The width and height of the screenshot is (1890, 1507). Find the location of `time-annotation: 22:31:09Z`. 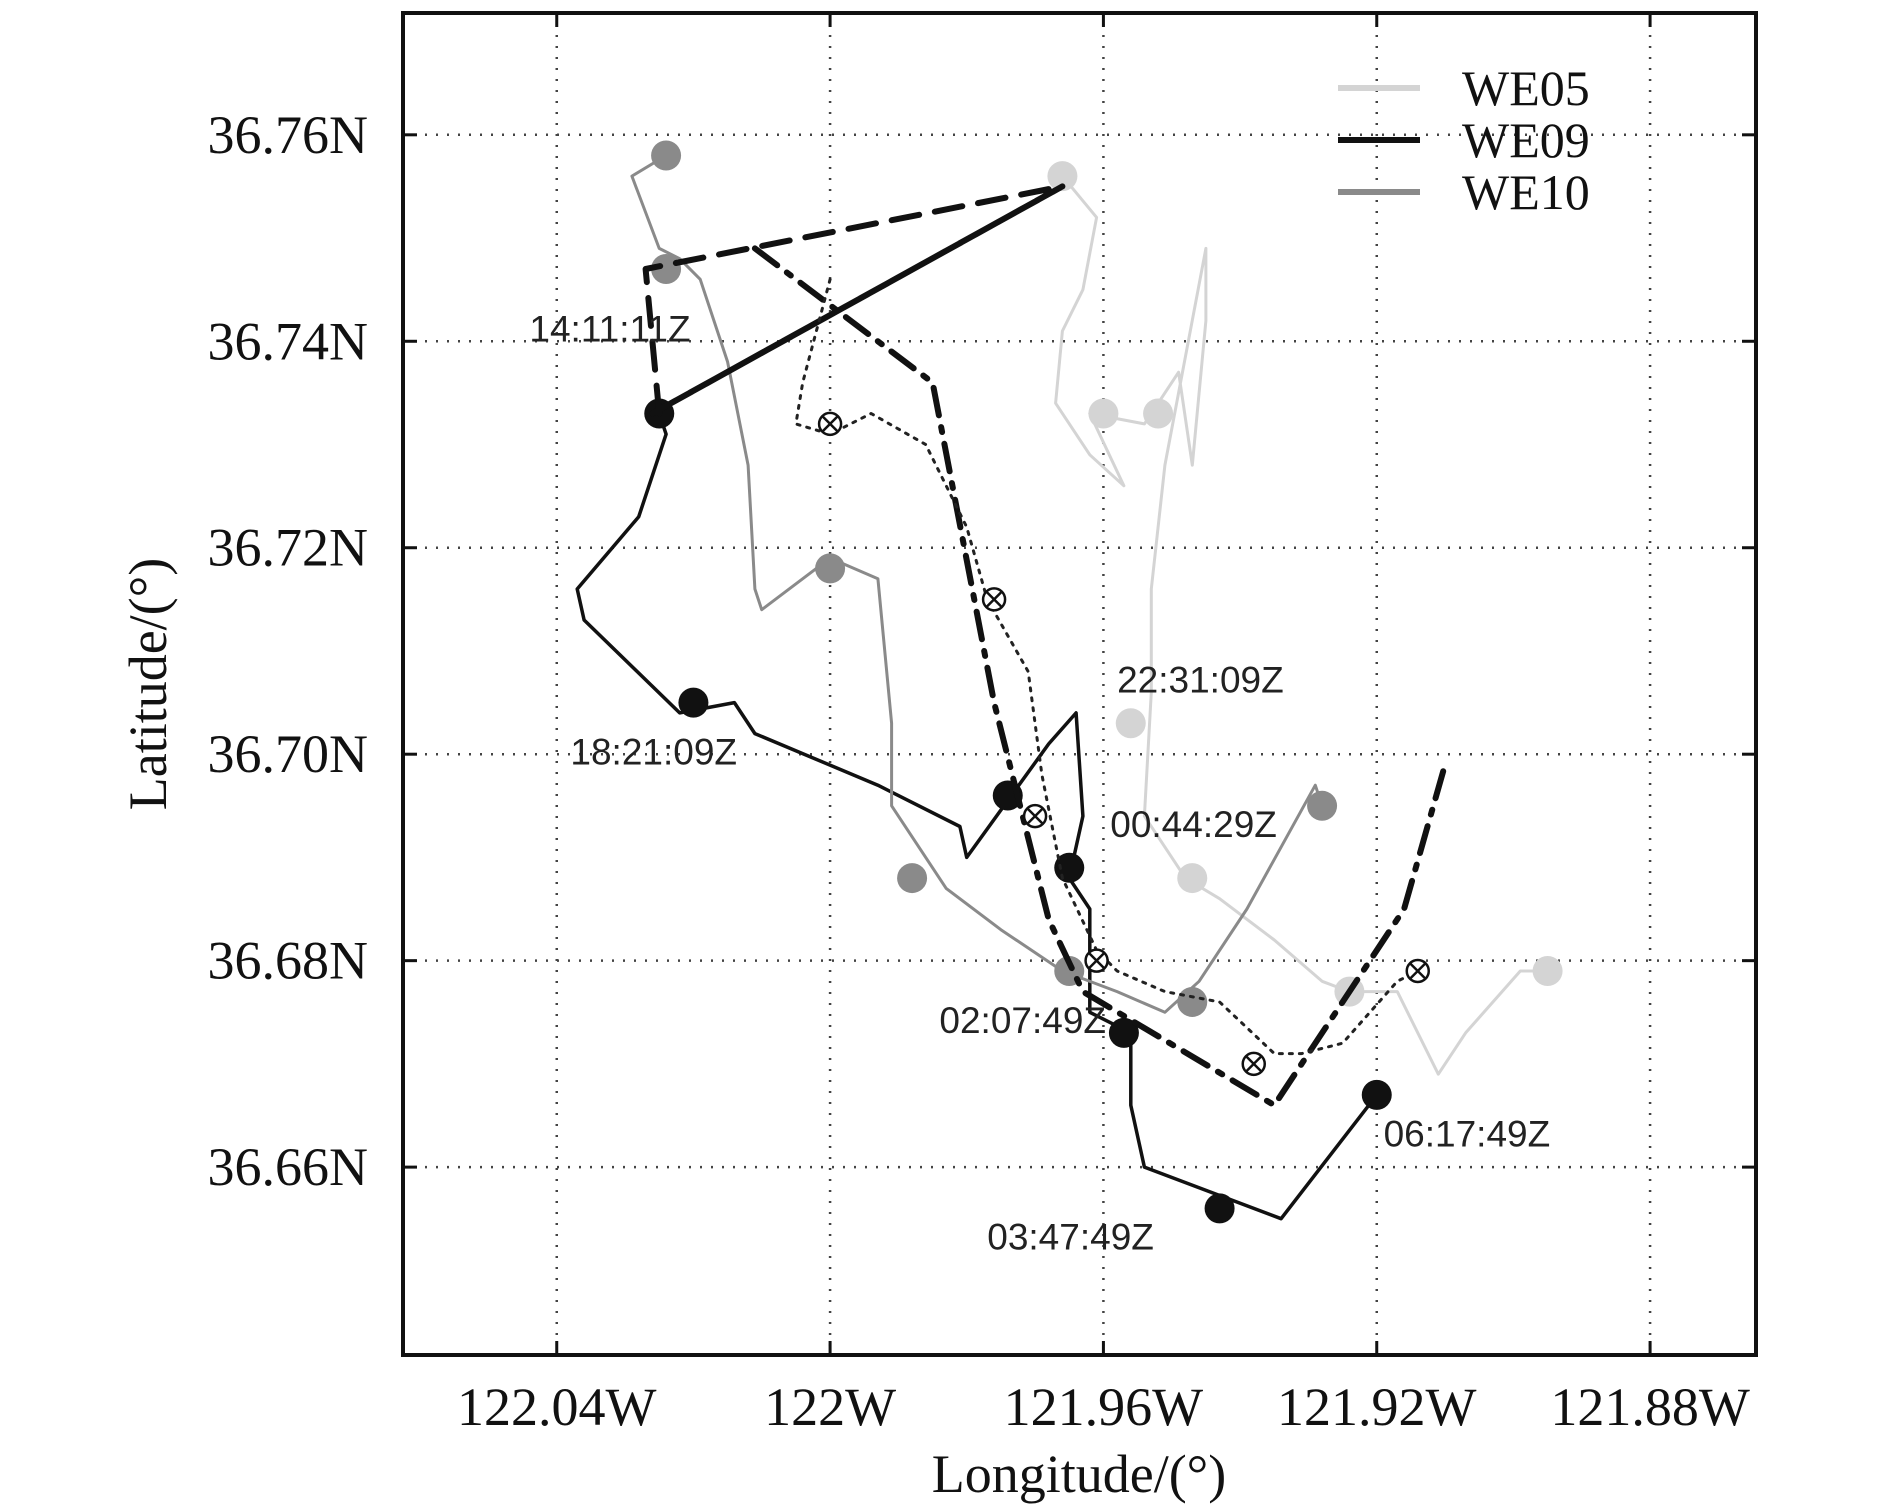

time-annotation: 22:31:09Z is located at coordinates (1200, 679).